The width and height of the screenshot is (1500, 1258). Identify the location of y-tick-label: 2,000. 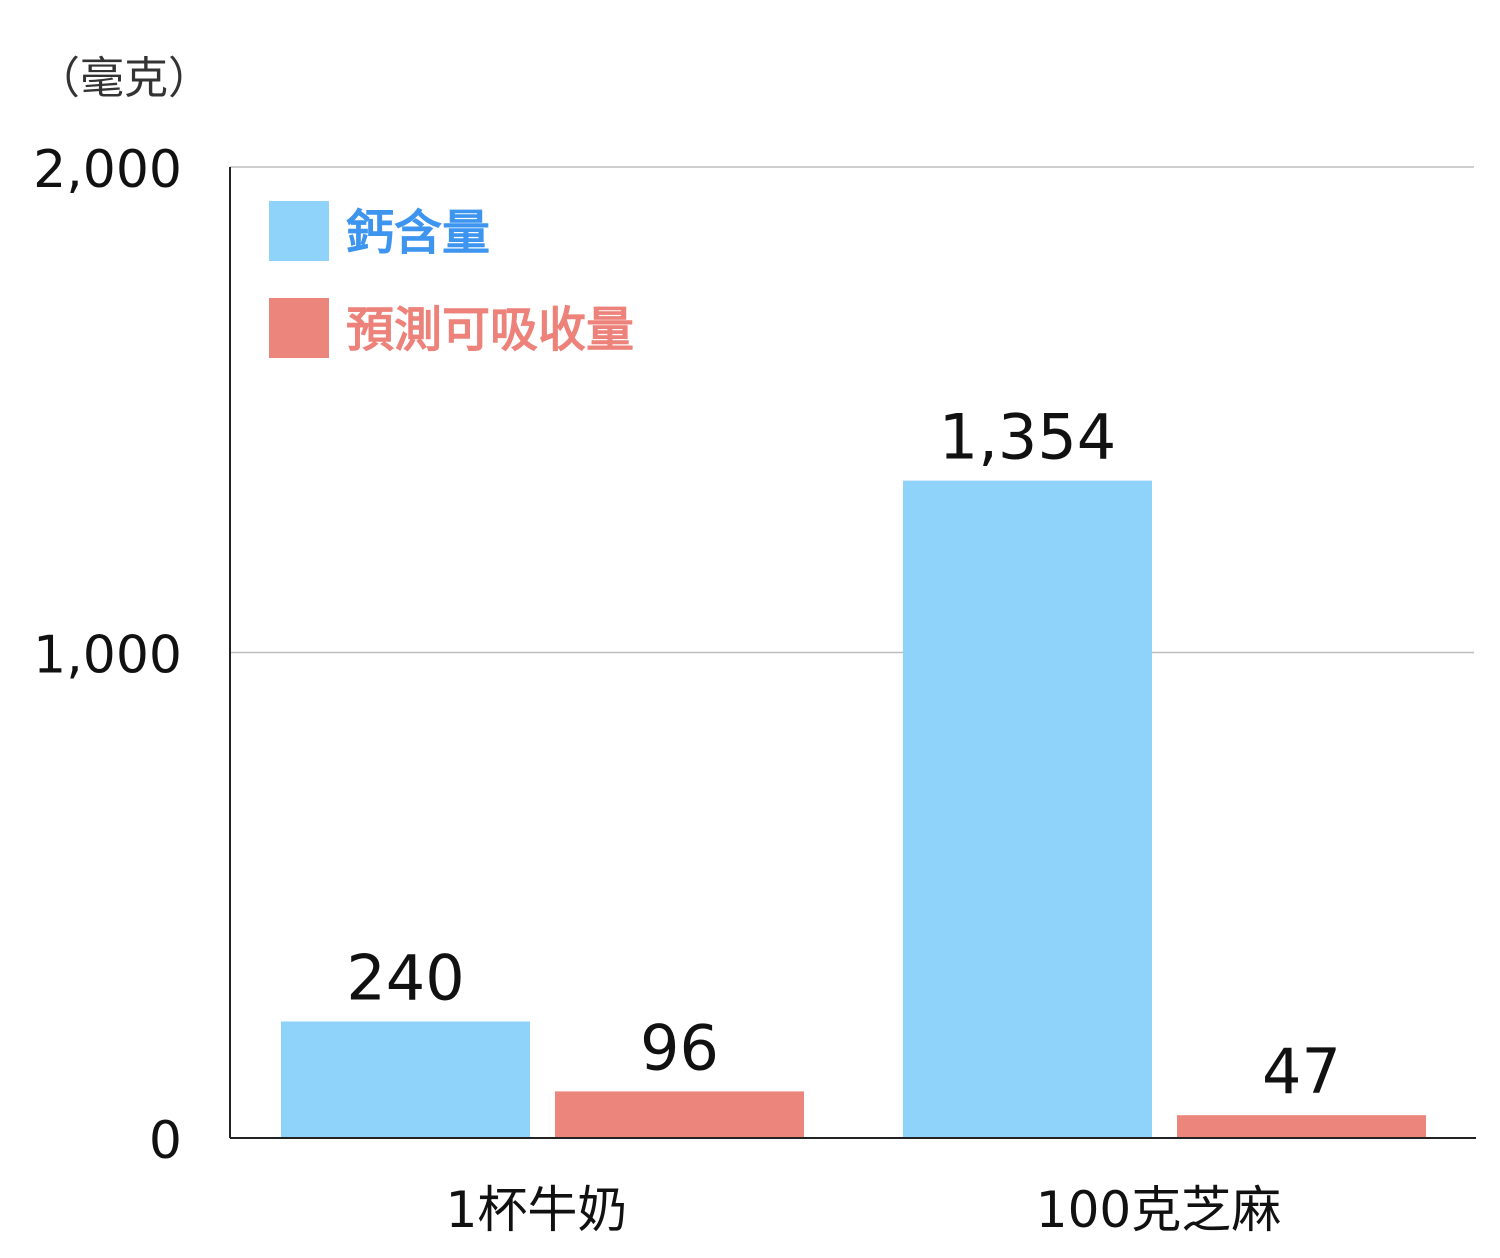
(107, 170).